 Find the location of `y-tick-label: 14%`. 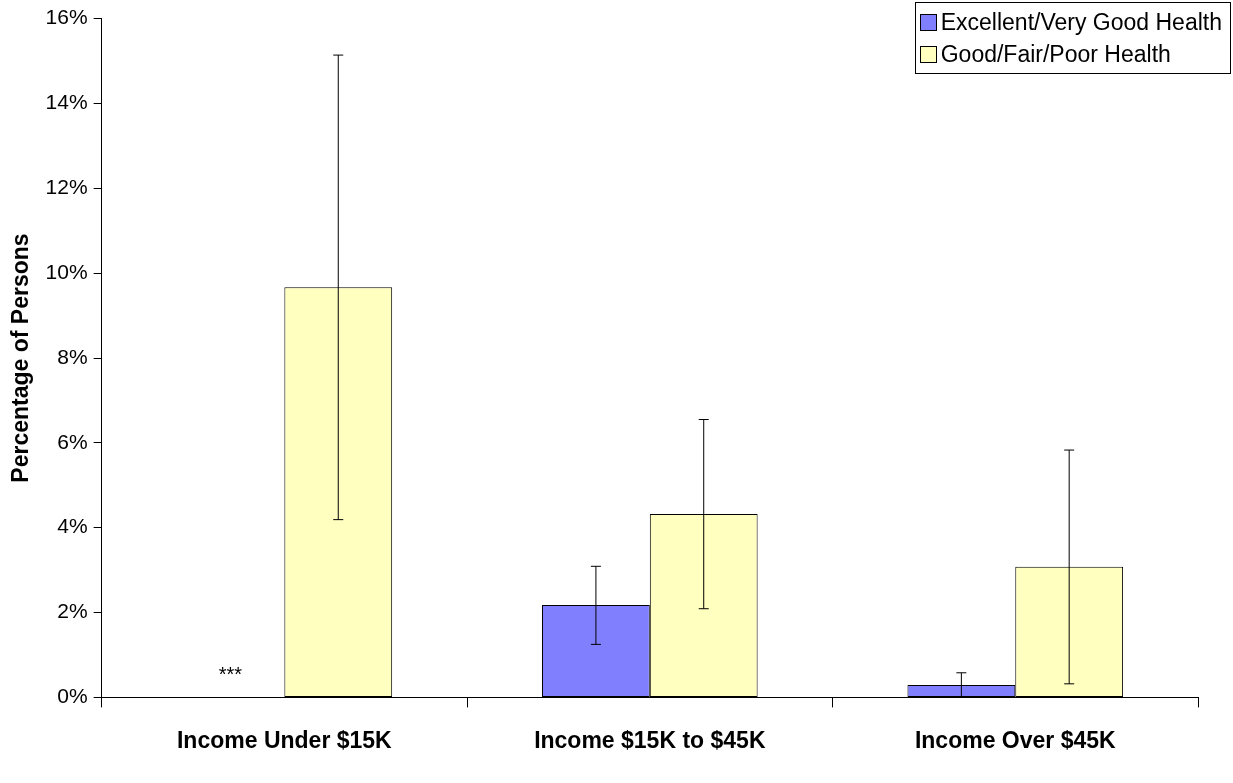

y-tick-label: 14% is located at coordinates (66, 102).